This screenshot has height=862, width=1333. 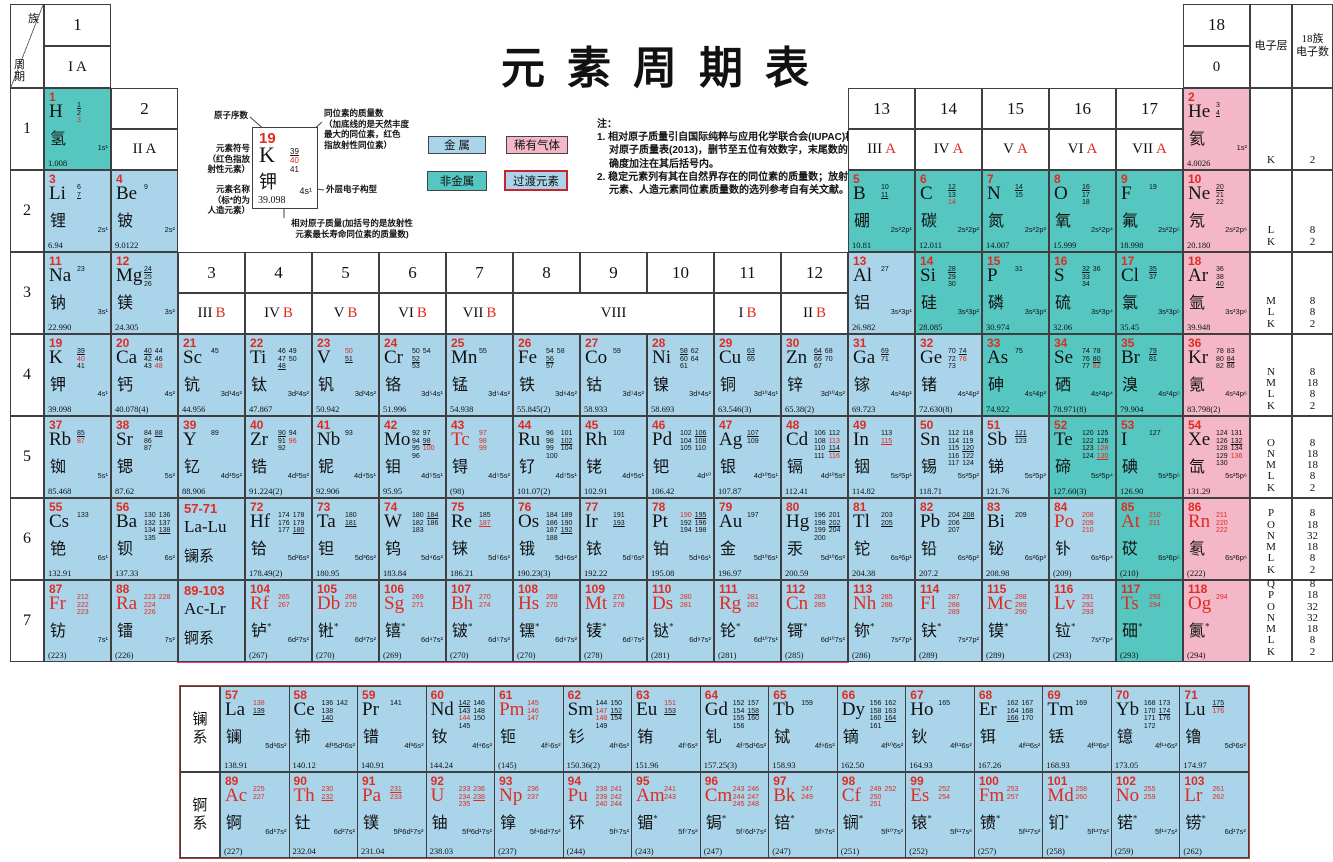 What do you see at coordinates (418, 601) in the screenshot?
I see `isotope-list: 269 271` at bounding box center [418, 601].